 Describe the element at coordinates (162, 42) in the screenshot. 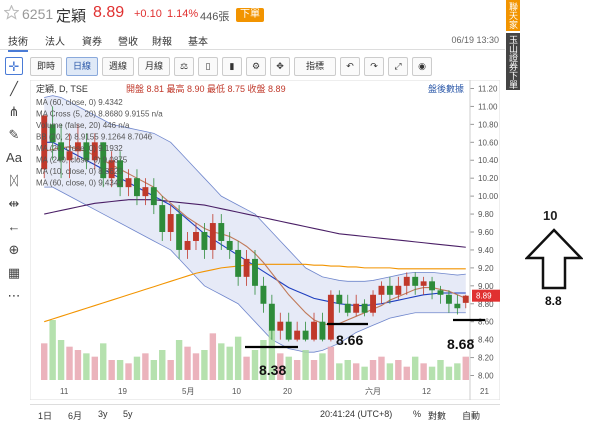

I see `tab-financials: 財報` at that location.